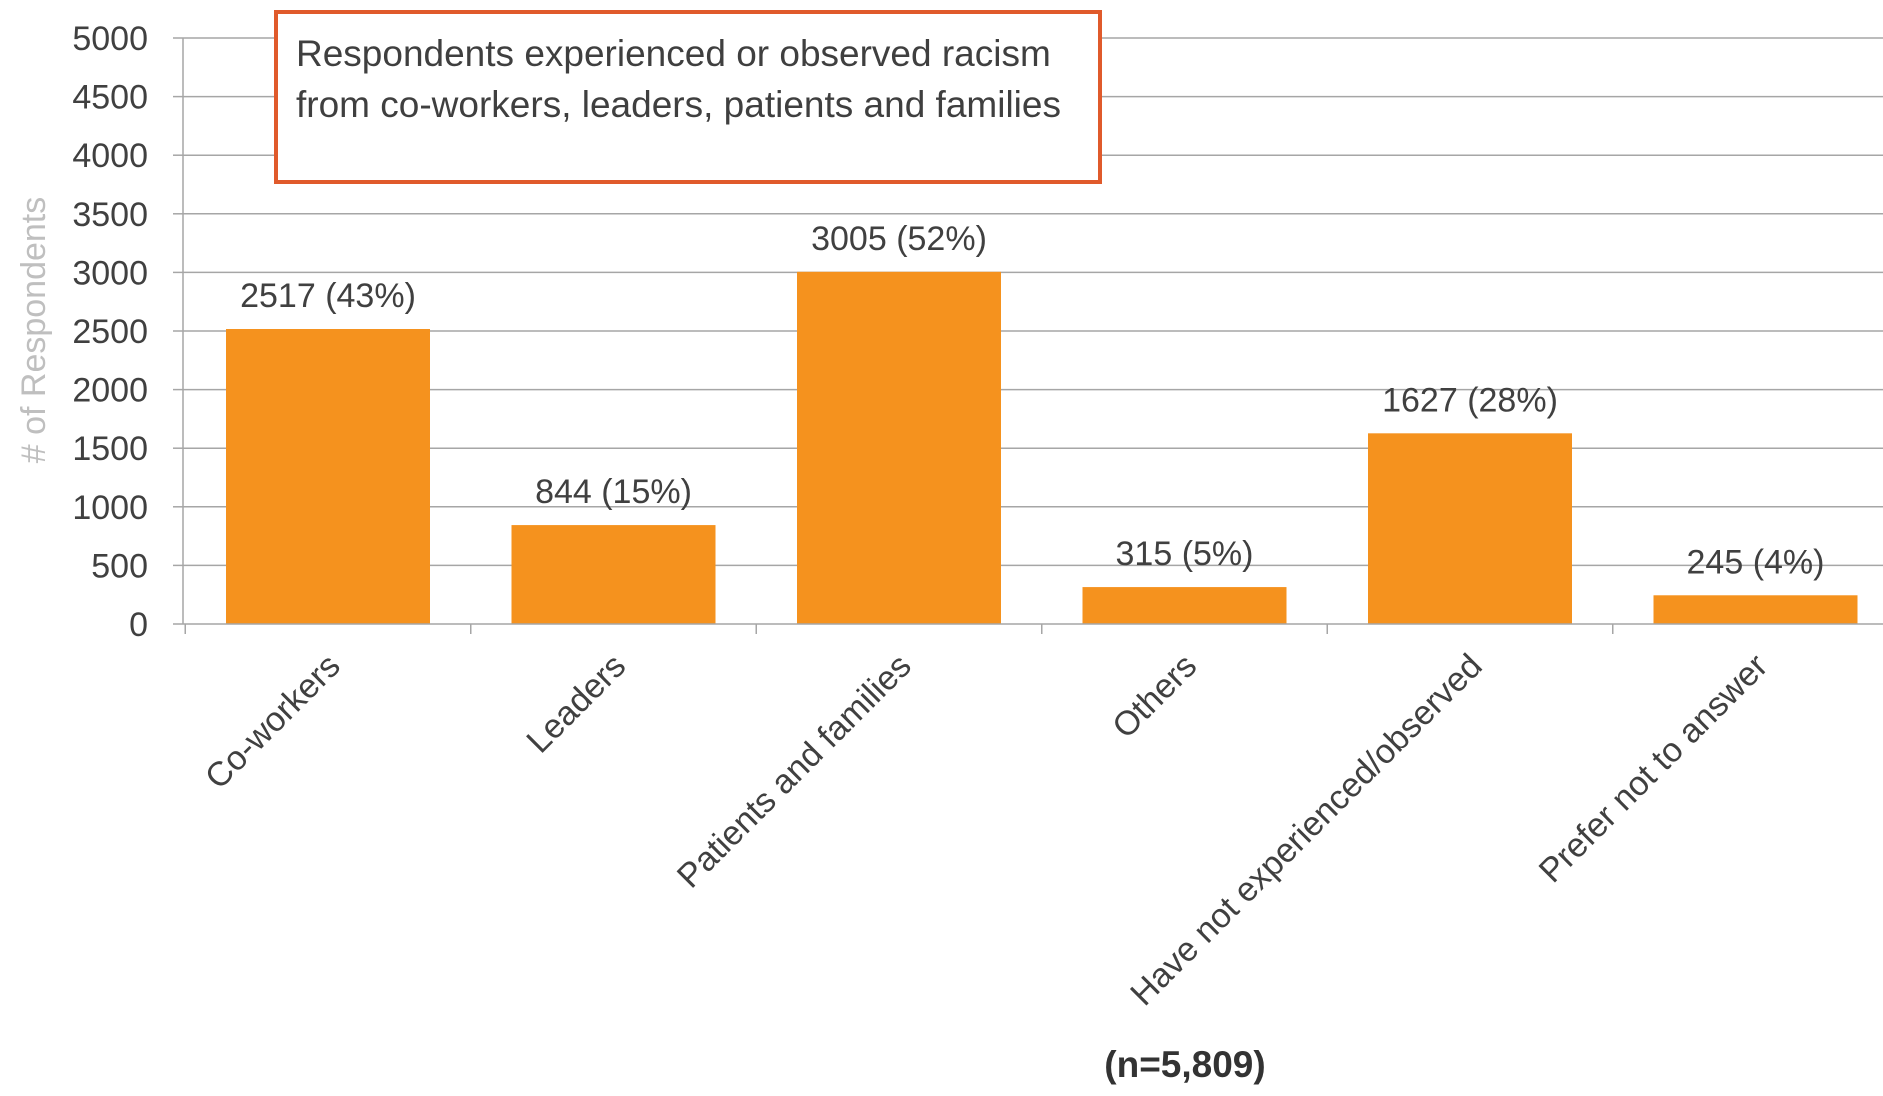 This screenshot has height=1096, width=1883. Describe the element at coordinates (110, 449) in the screenshot. I see `y-tick-label: 1500` at that location.